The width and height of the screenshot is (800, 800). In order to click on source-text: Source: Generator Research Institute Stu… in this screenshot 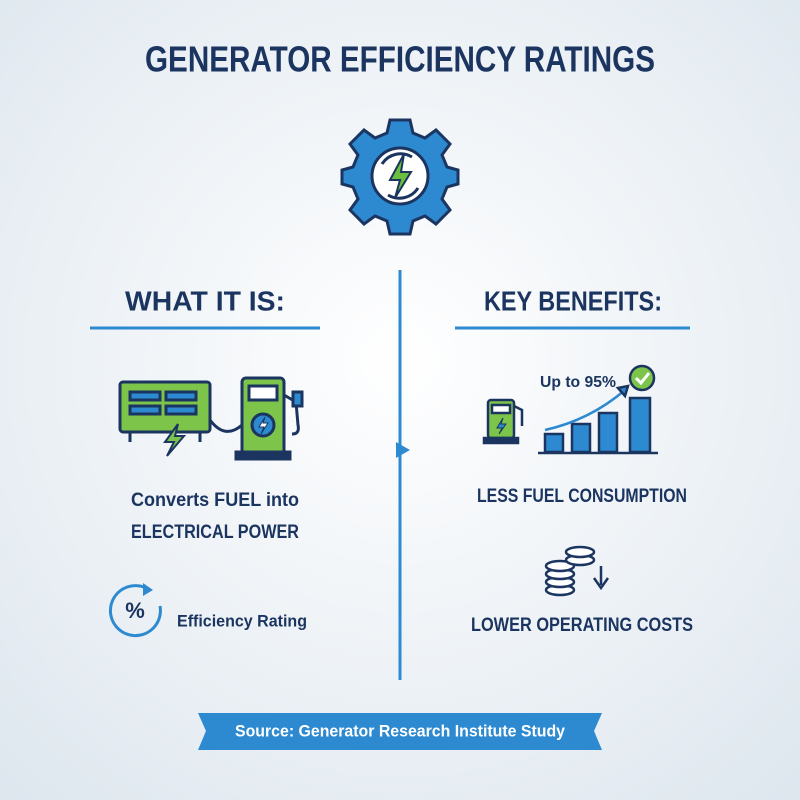, I will do `click(400, 730)`.